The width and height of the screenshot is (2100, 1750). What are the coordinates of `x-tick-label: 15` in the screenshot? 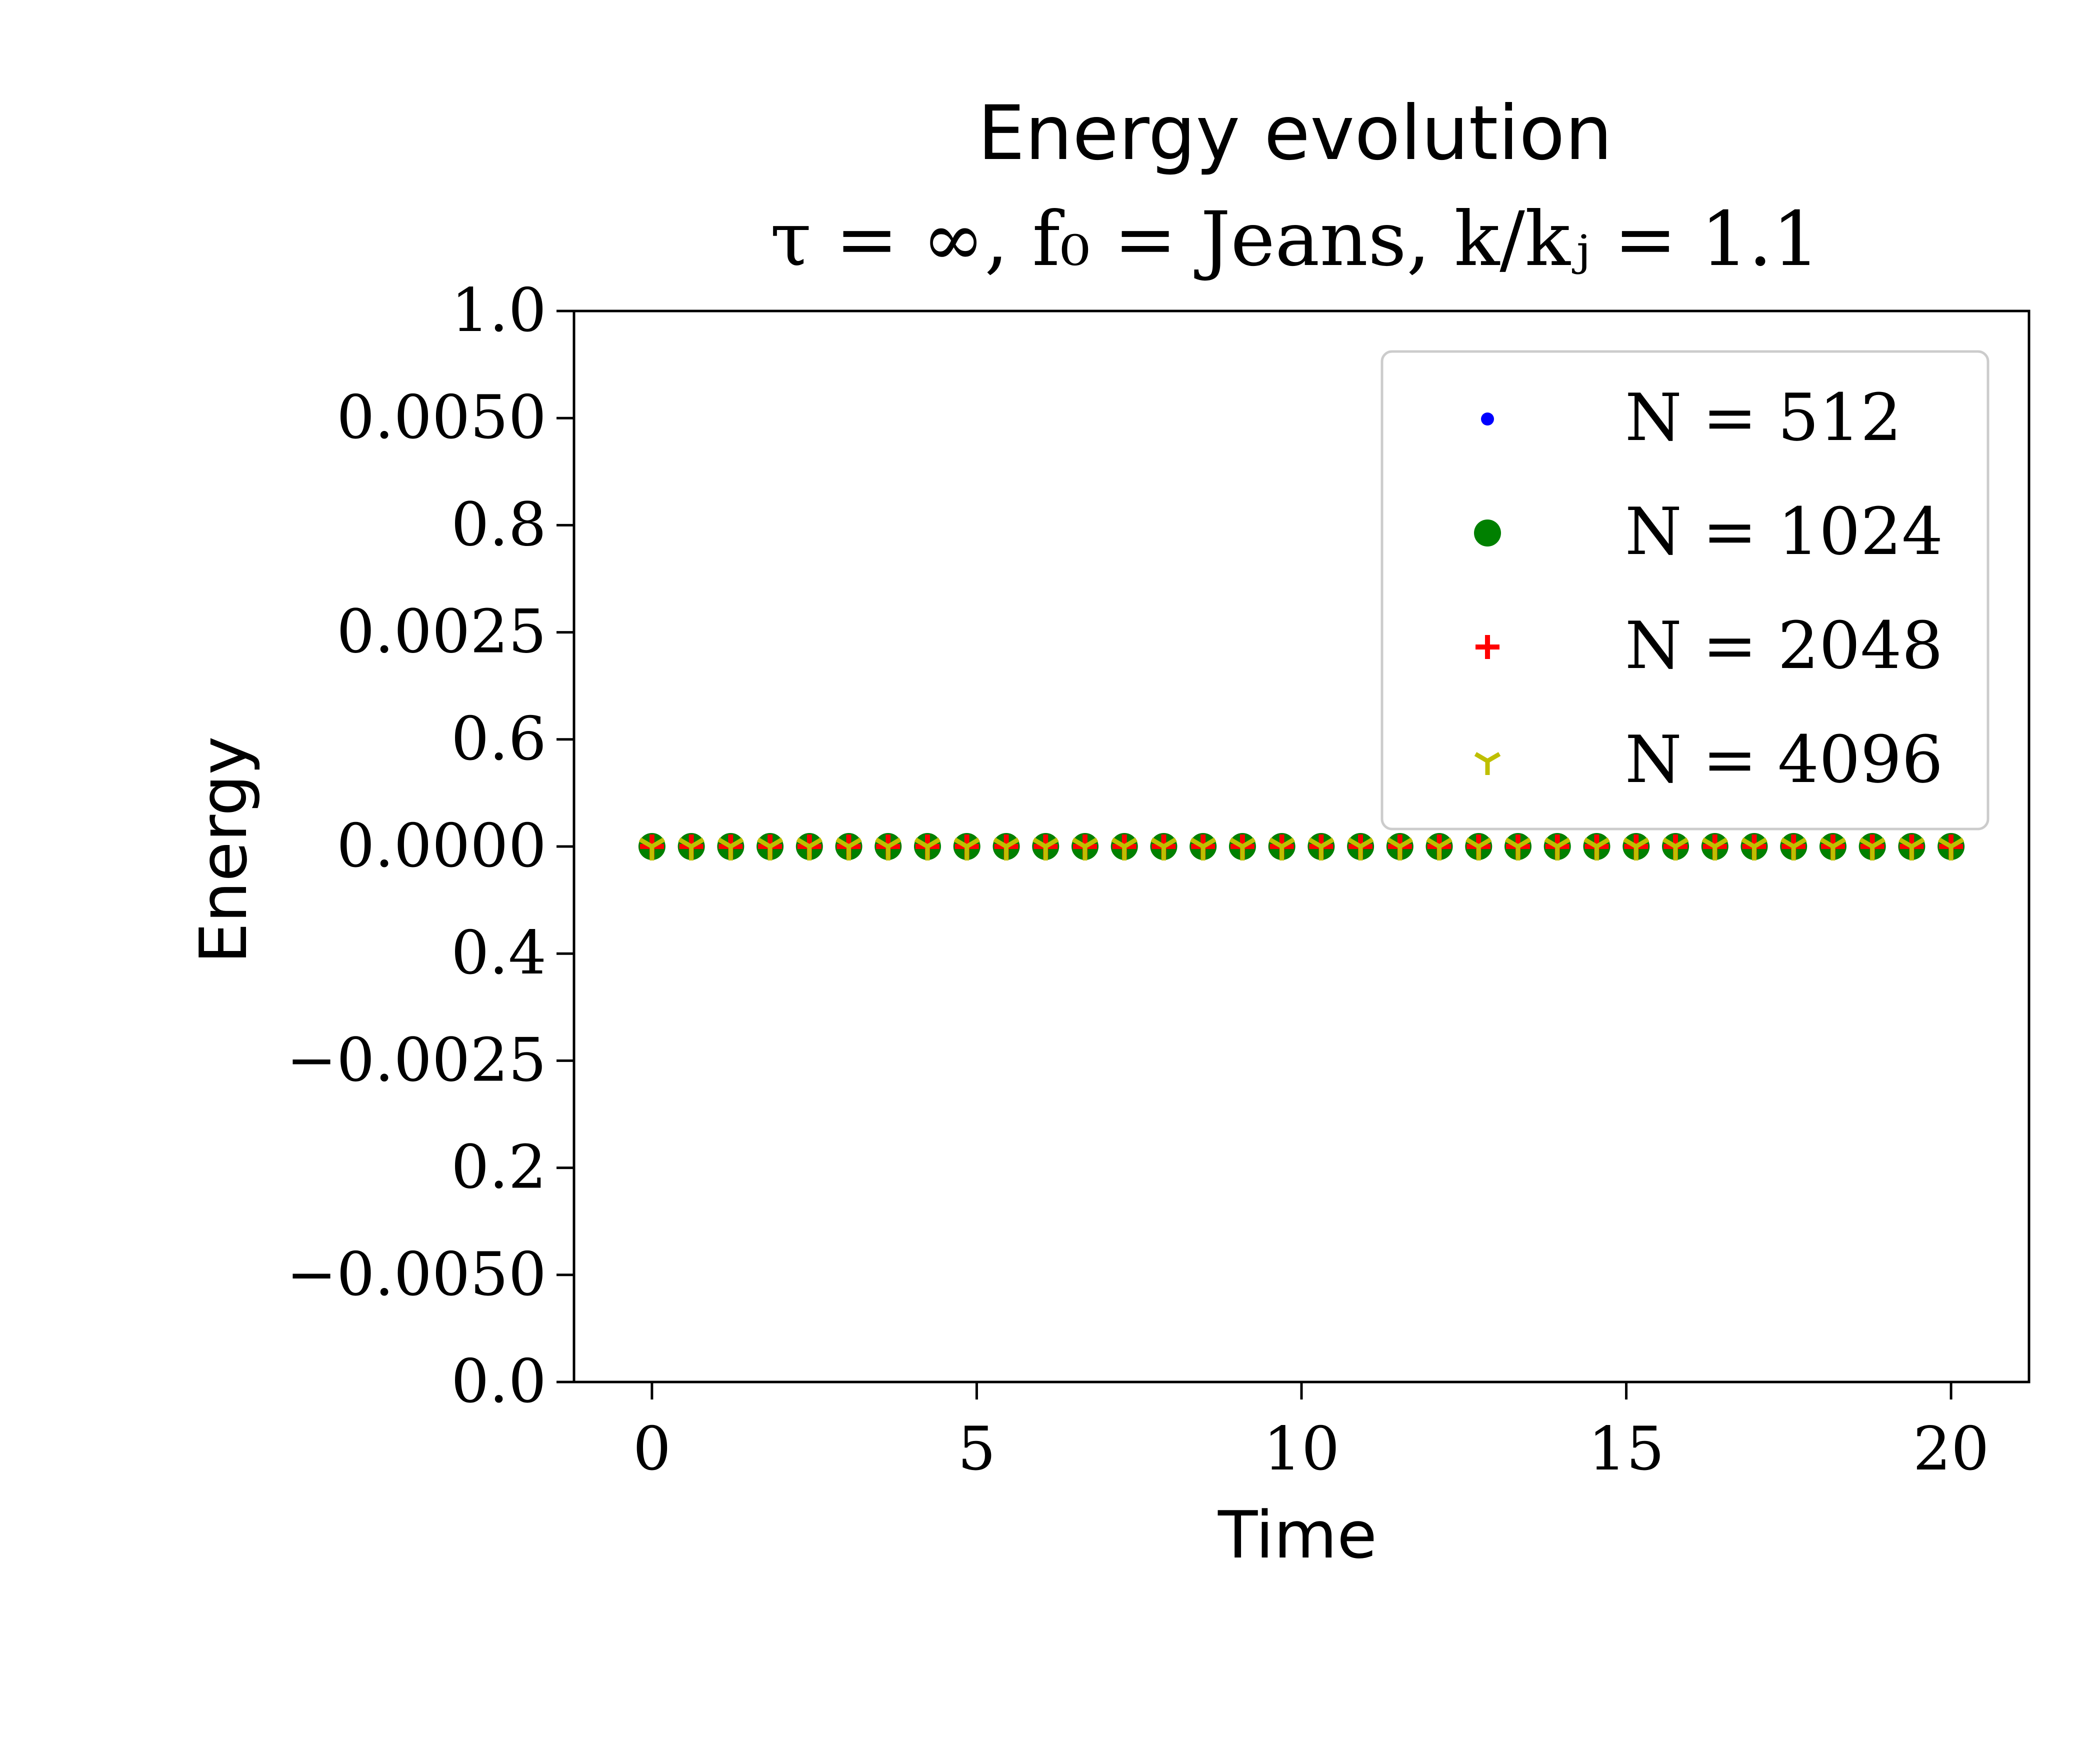 It's located at (1626, 1449).